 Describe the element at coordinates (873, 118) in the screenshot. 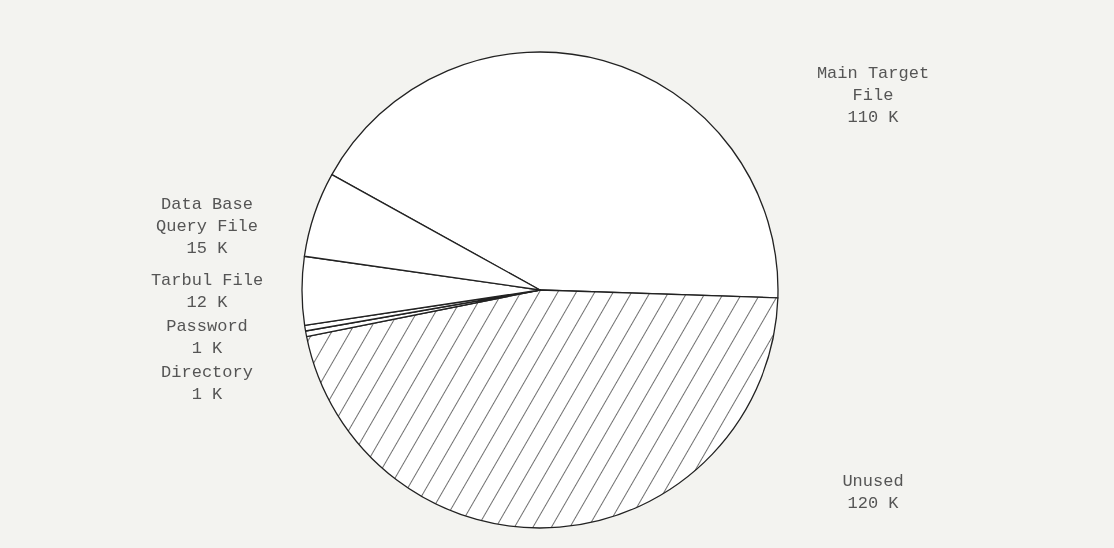

I see `data-label: 110 K` at that location.